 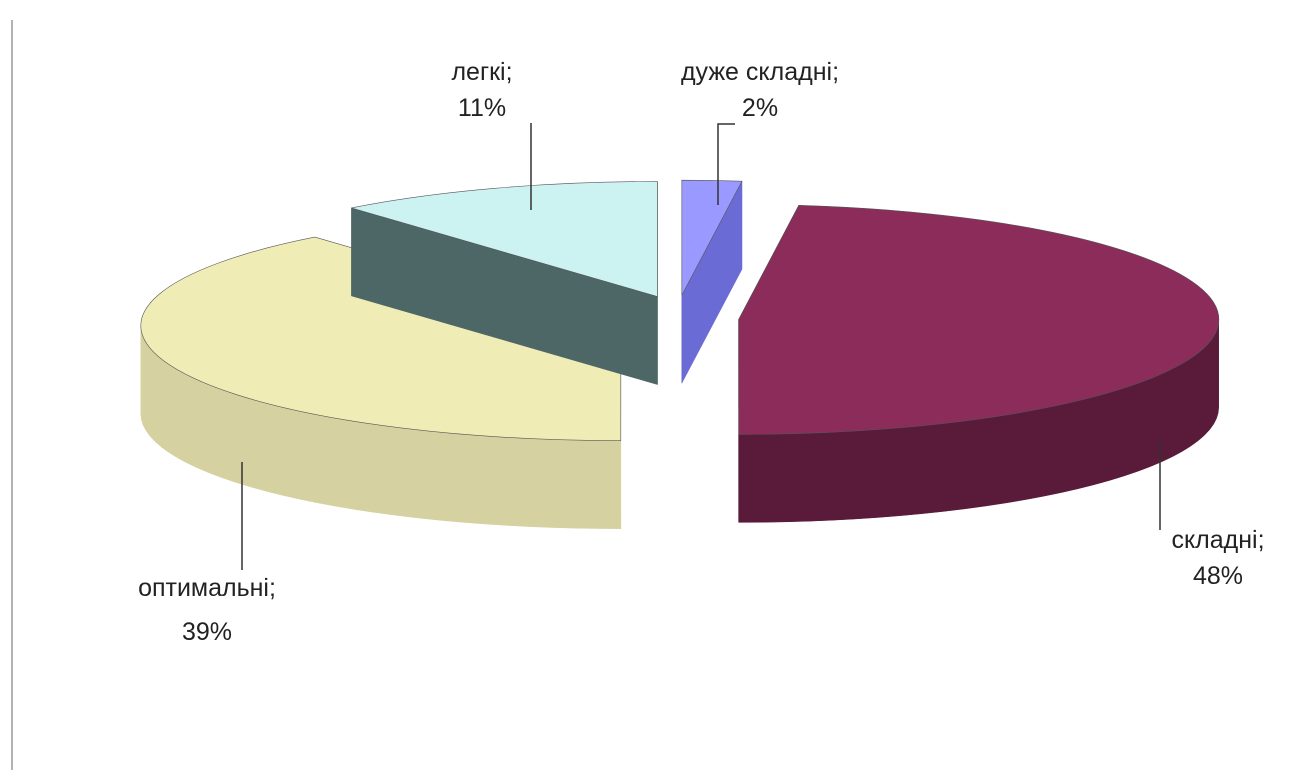 What do you see at coordinates (760, 72) in the screenshot?
I see `data-label-very-complex-category: дуже складні;` at bounding box center [760, 72].